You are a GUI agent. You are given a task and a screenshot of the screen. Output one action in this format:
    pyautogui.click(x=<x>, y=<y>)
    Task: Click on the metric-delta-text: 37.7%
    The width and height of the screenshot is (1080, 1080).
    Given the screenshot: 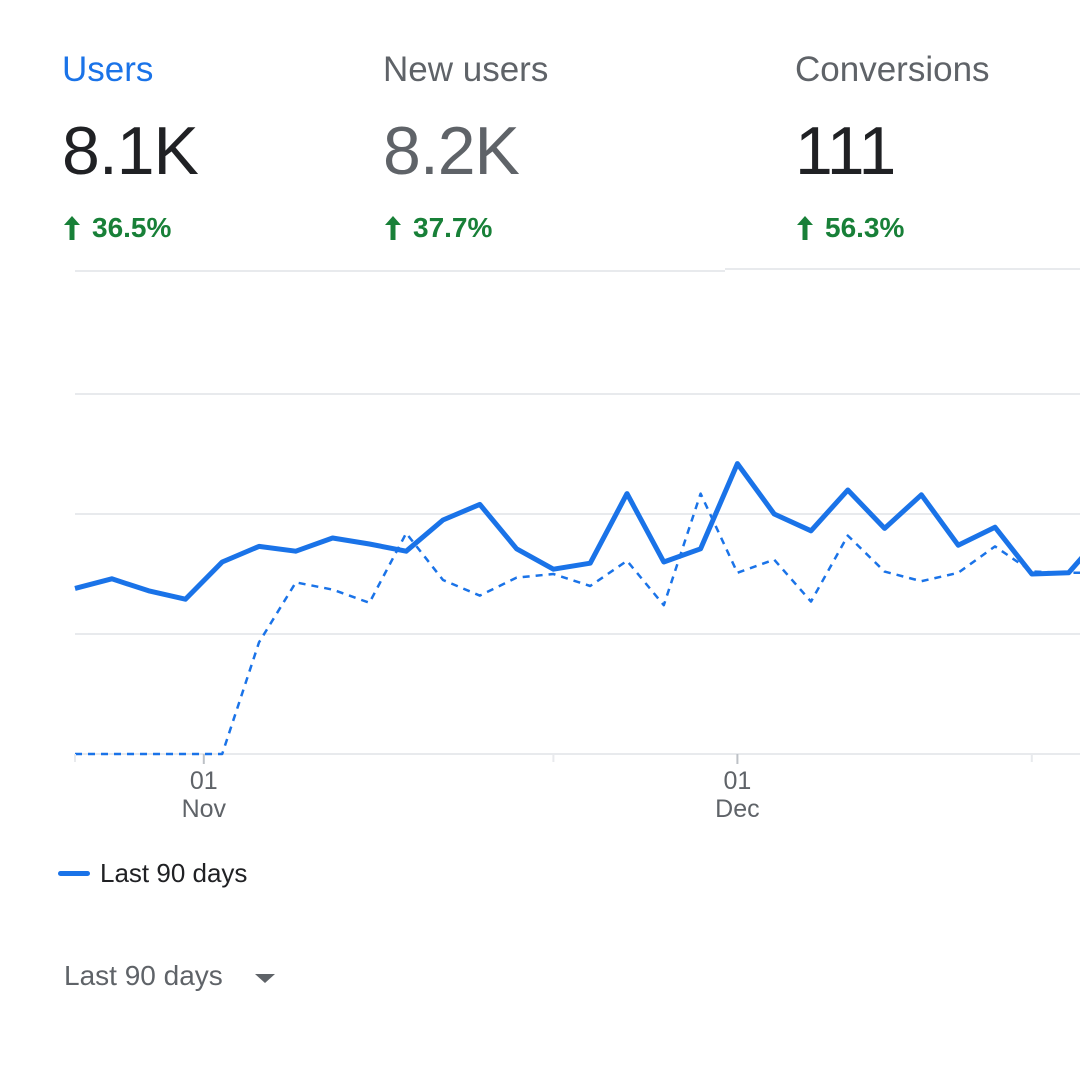 What is the action you would take?
    pyautogui.click(x=453, y=227)
    